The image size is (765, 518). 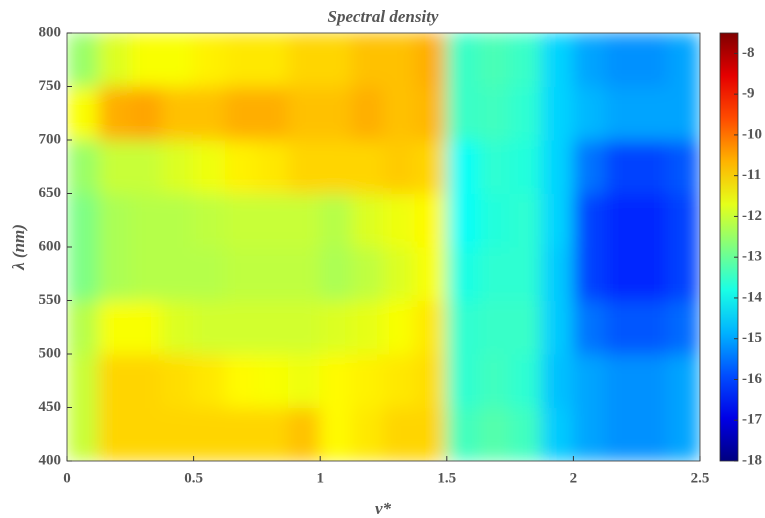 What do you see at coordinates (752, 379) in the screenshot?
I see `colorbar-tick-label: -16` at bounding box center [752, 379].